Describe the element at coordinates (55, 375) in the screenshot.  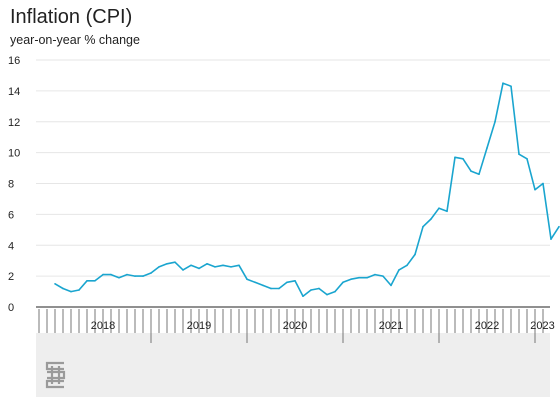
I see `cbs-logo` at that location.